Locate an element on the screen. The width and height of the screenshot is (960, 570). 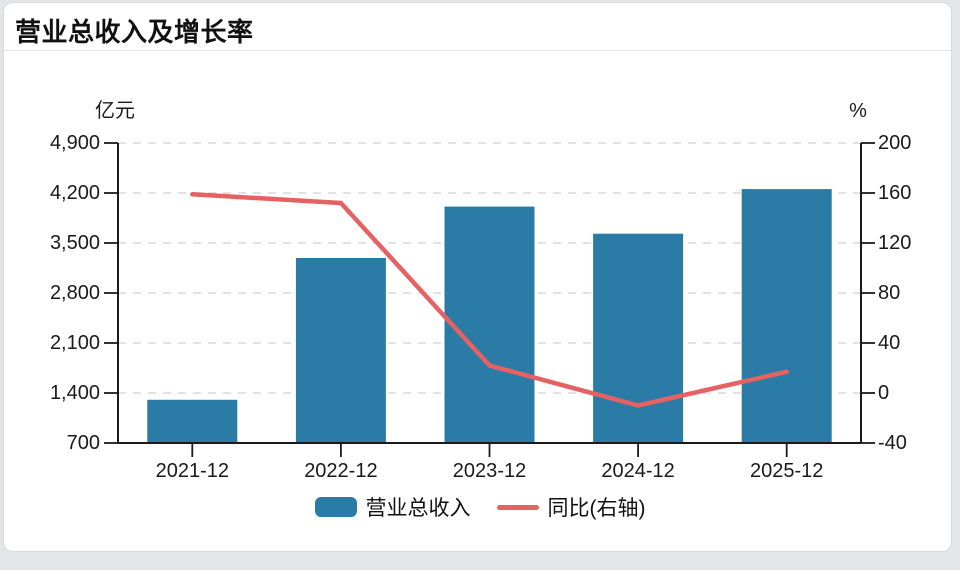
page-title: 营业总收入及增长率 is located at coordinates (134, 32).